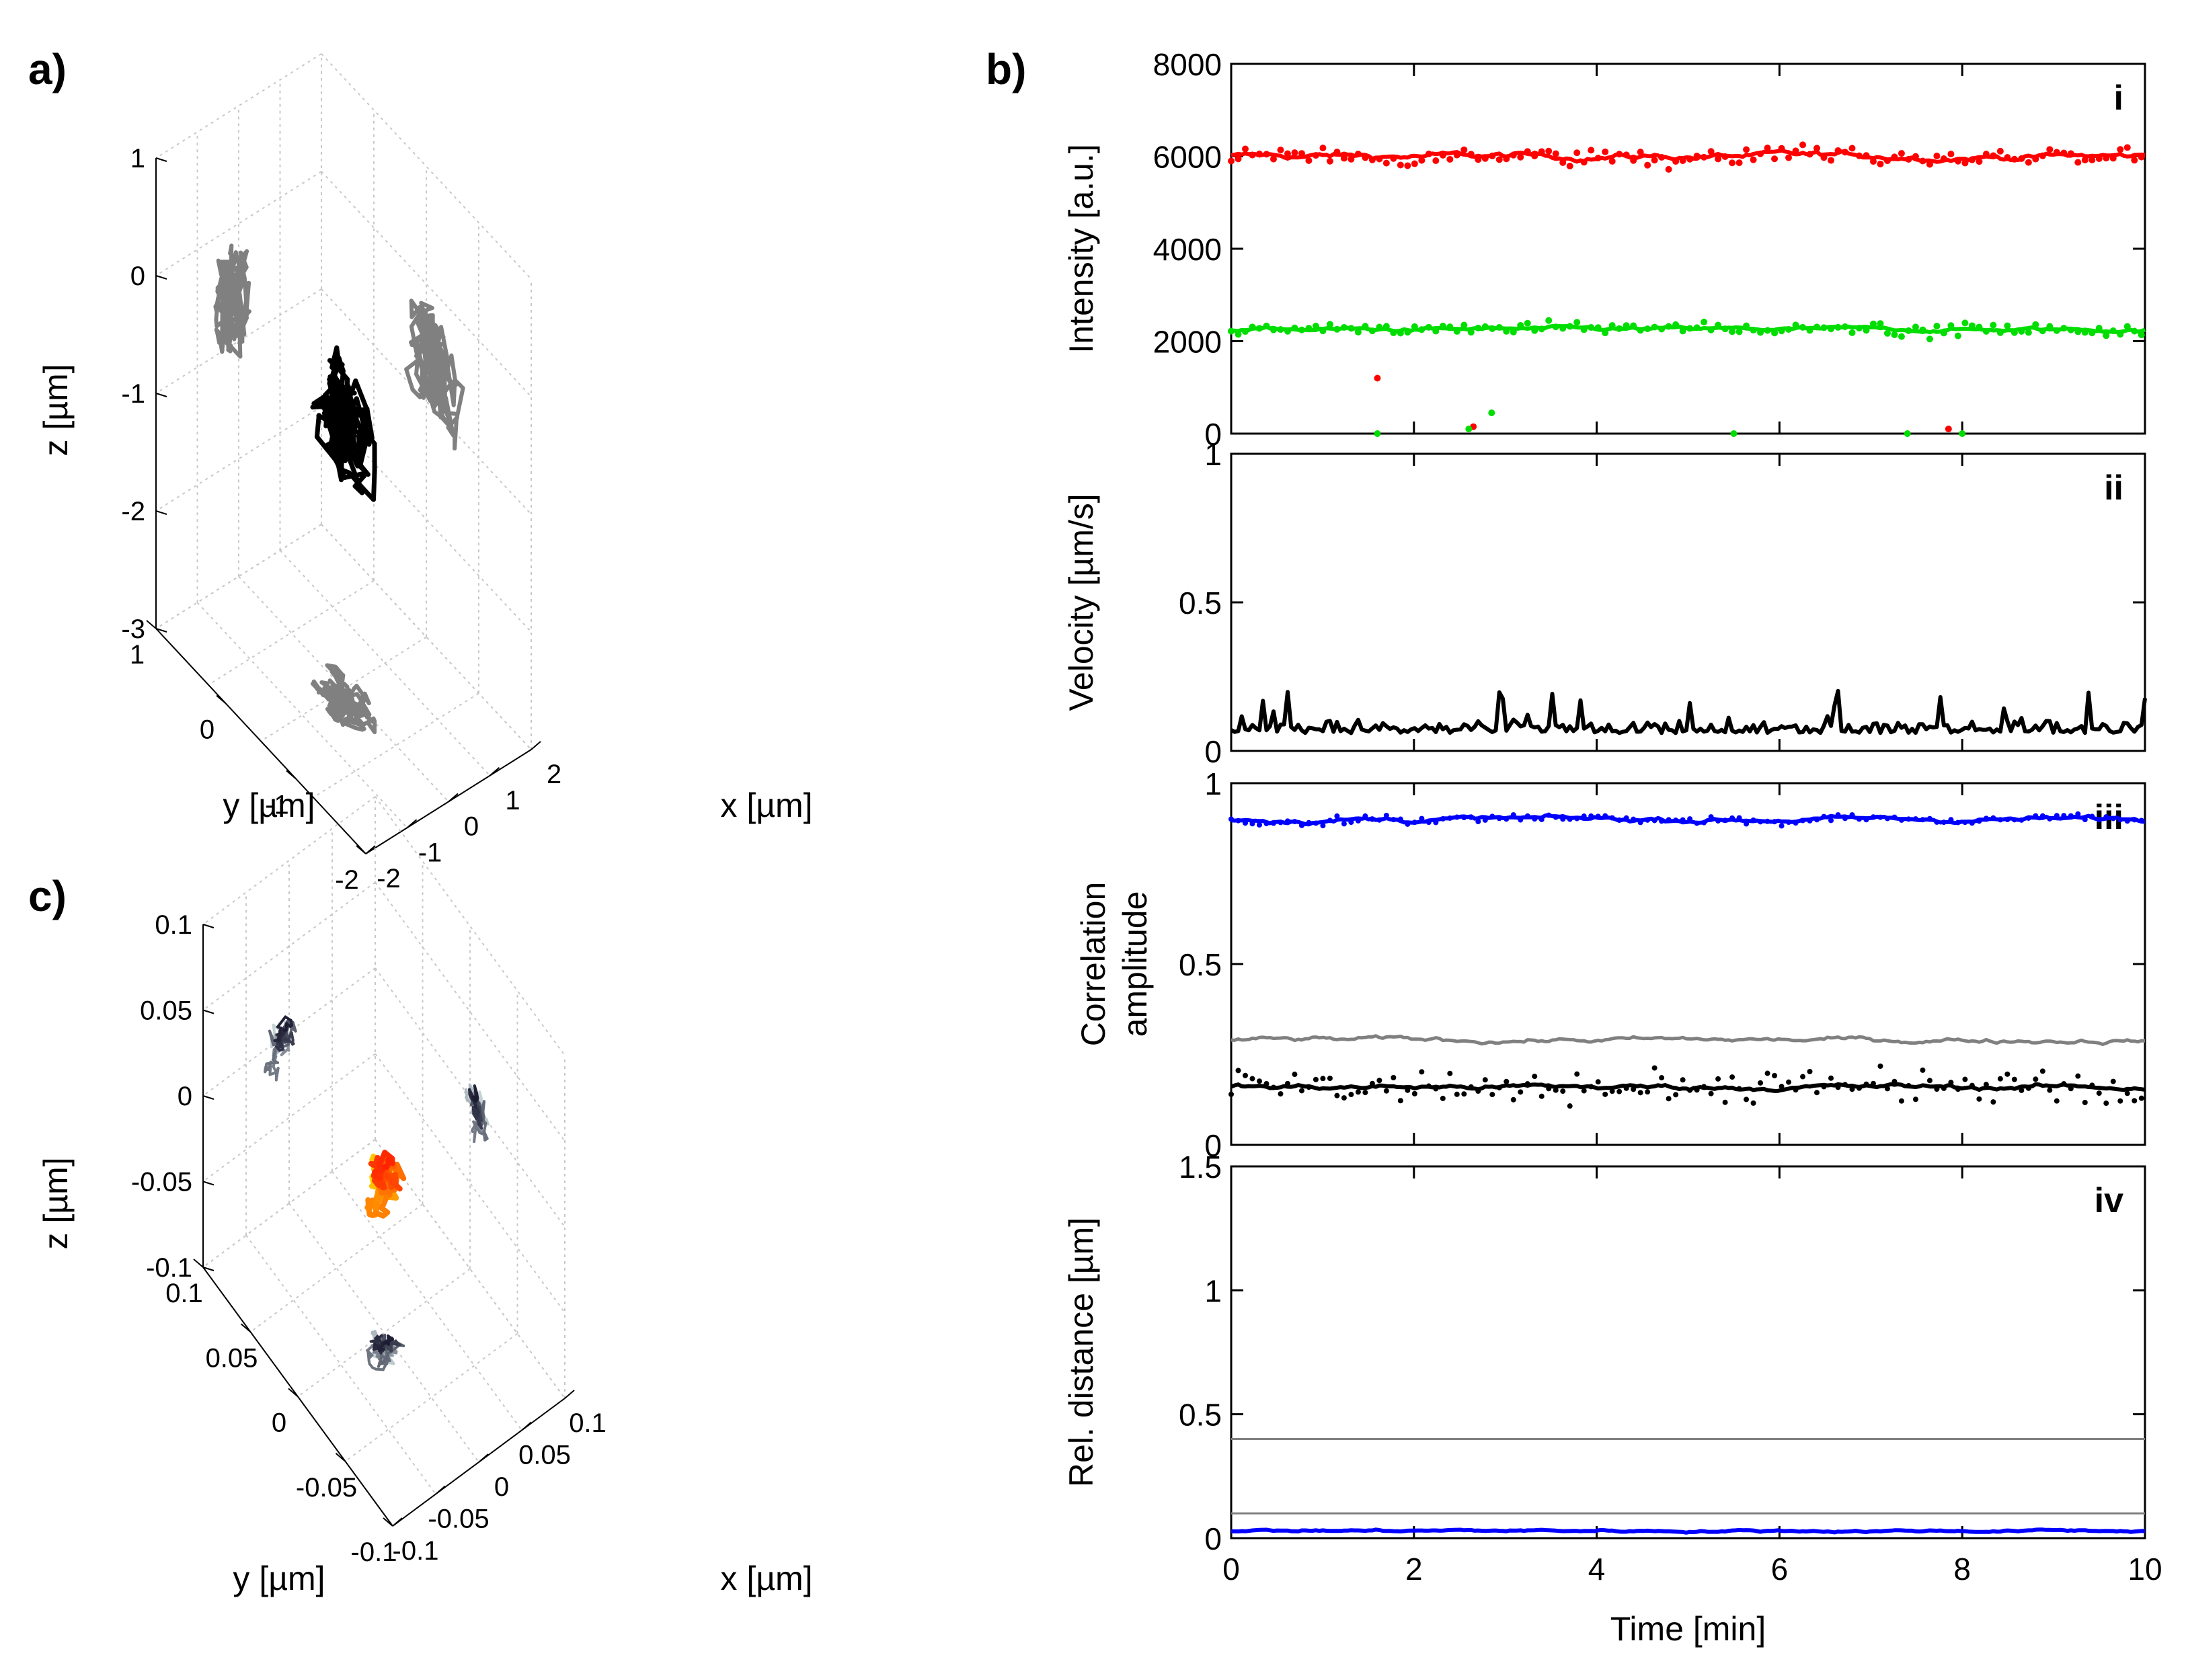  Describe the element at coordinates (169, 1268) in the screenshot. I see `z-tick-label: -0.1` at that location.